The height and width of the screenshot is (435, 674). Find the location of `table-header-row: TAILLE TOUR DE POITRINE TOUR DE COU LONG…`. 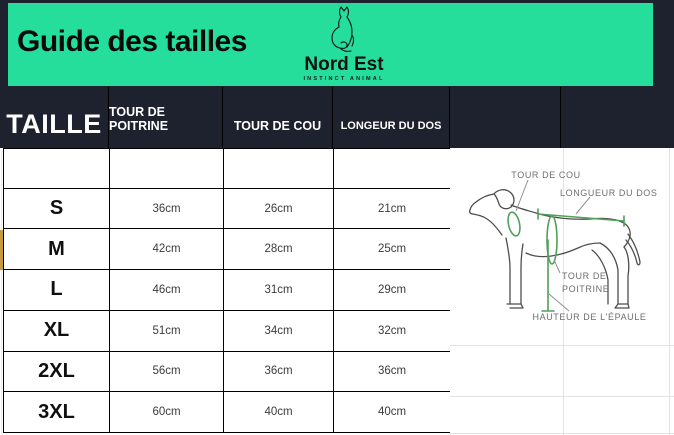

table-header-row: TAILLE TOUR DE POITRINE TOUR DE COU LONG… is located at coordinates (337, 117).